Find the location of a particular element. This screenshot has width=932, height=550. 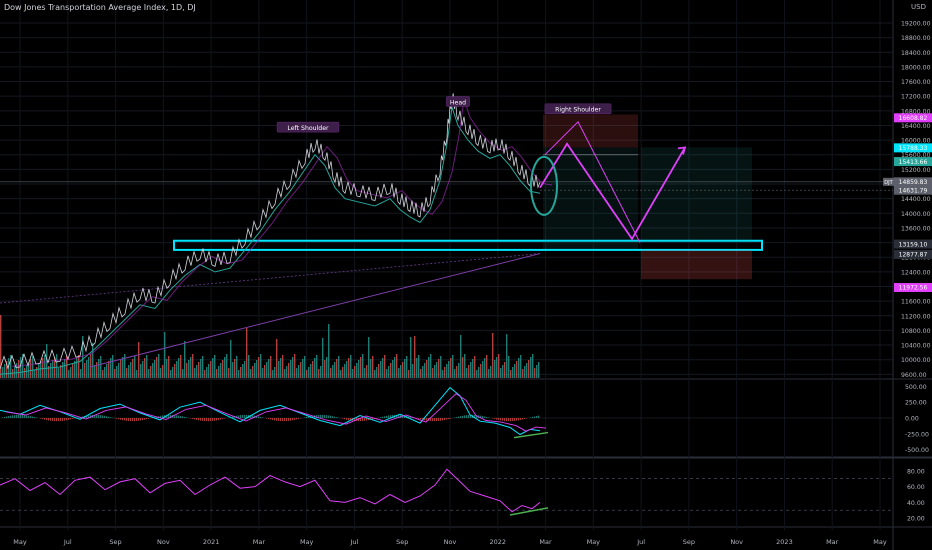

price-label: 14859.83 is located at coordinates (913, 182).